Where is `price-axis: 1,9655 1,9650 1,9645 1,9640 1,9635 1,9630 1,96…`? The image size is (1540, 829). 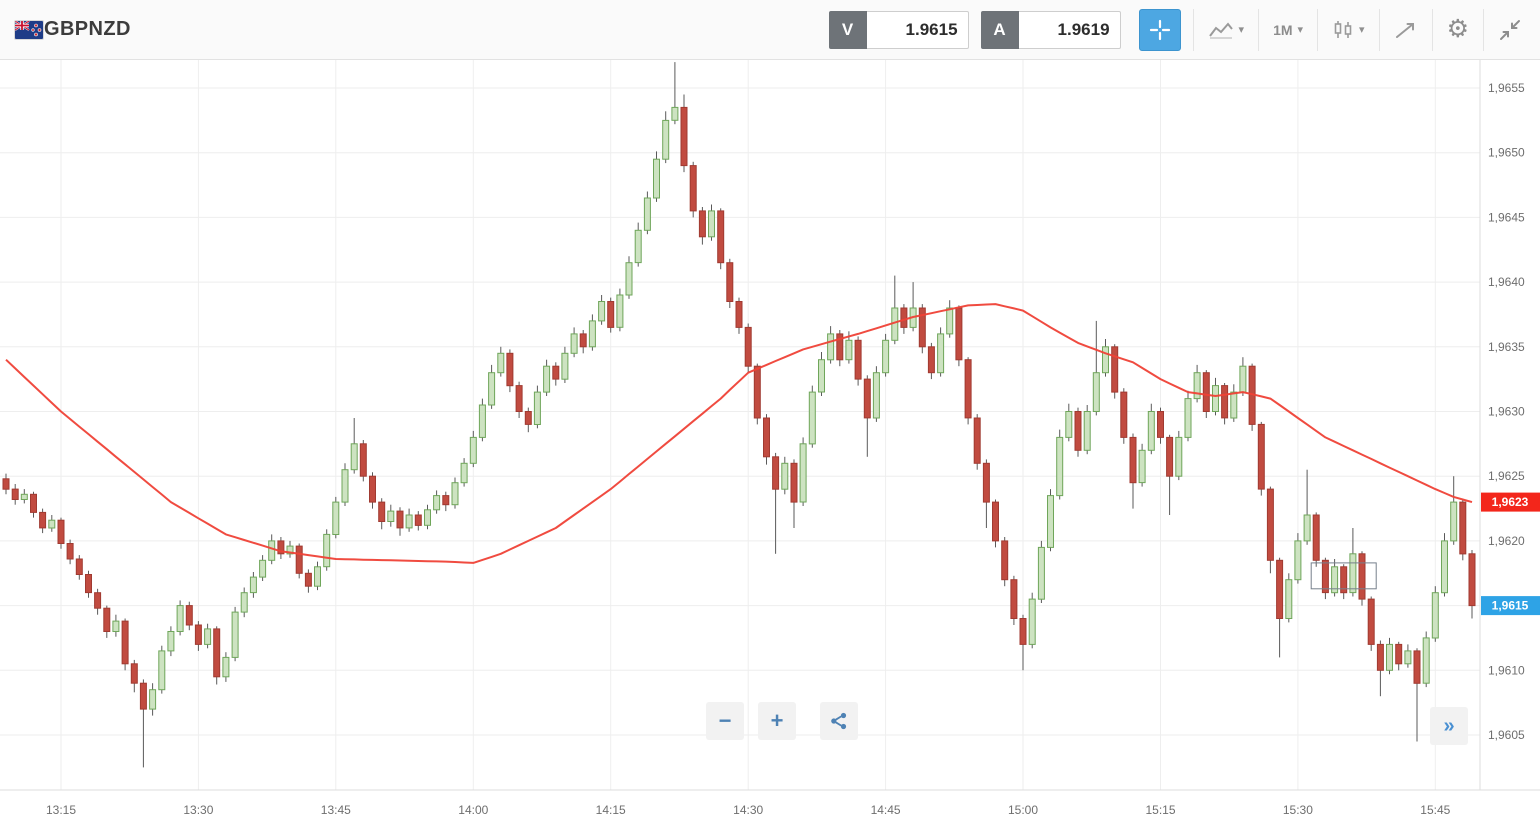
price-axis: 1,9655 1,9650 1,9645 1,9640 1,9635 1,9630 1,96… is located at coordinates (1506, 411).